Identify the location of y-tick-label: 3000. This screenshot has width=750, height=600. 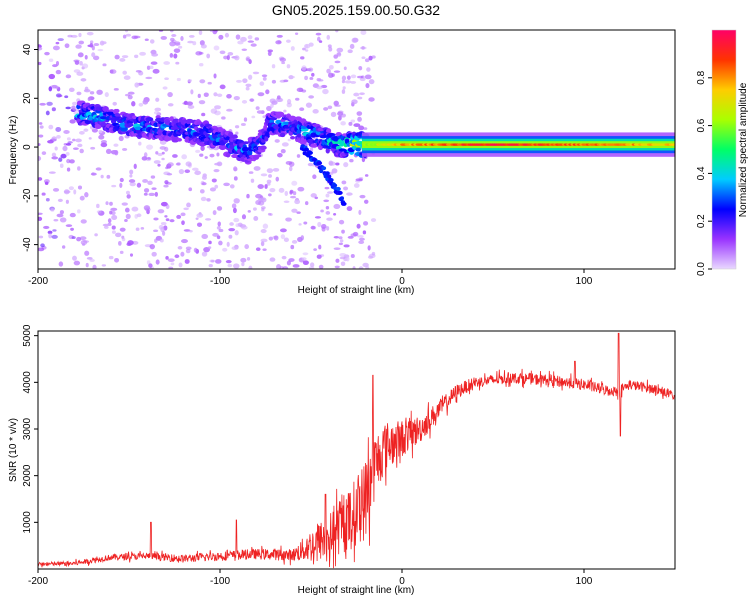
(27, 428).